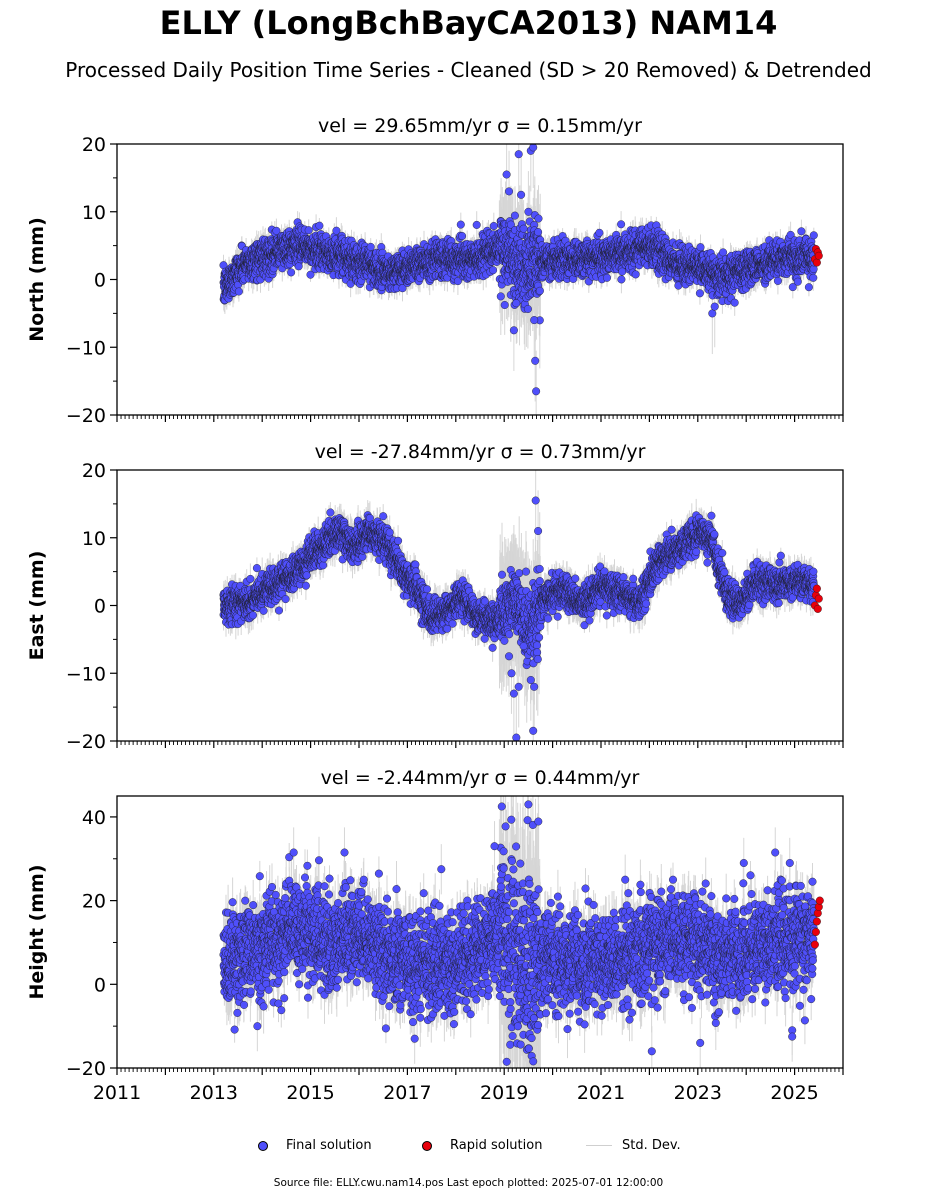 The image size is (937, 1200). What do you see at coordinates (519, 270) in the screenshot?
I see `final-solution-points` at bounding box center [519, 270].